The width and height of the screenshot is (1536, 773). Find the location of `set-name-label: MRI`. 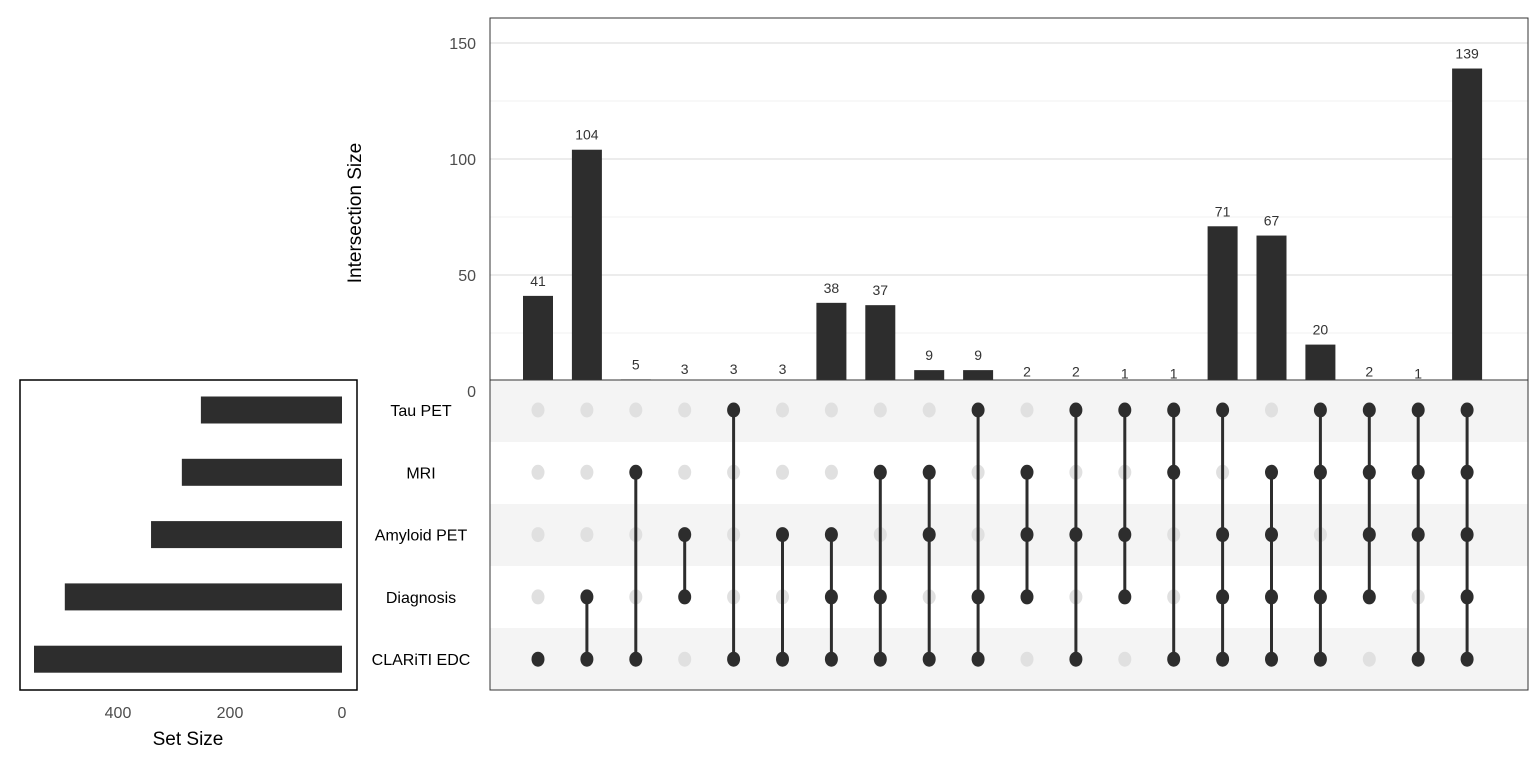

set-name-label: MRI is located at coordinates (420, 473).